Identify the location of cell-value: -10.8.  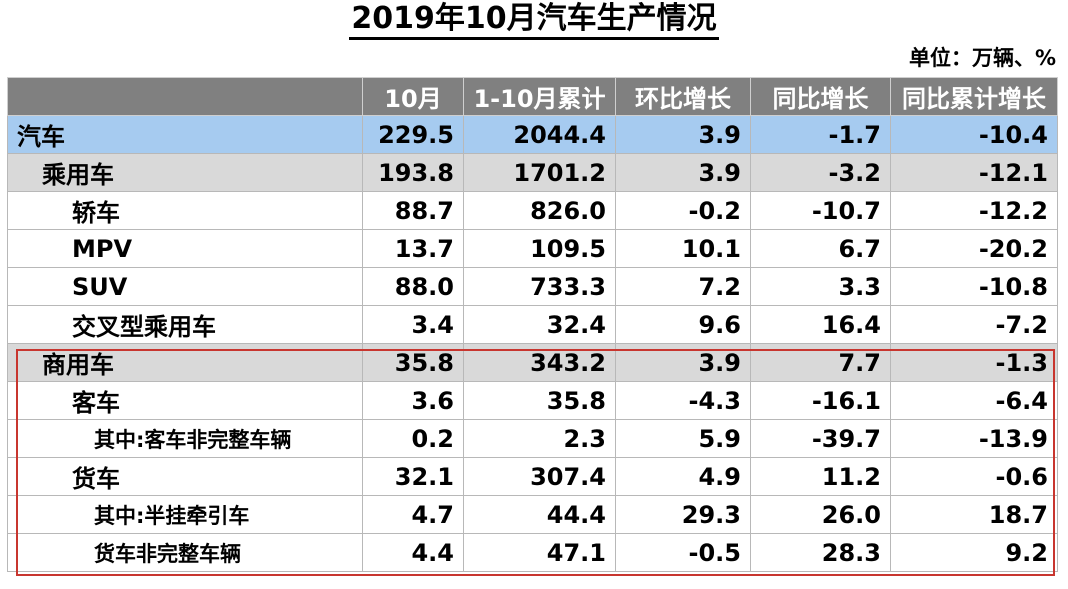
(974, 286).